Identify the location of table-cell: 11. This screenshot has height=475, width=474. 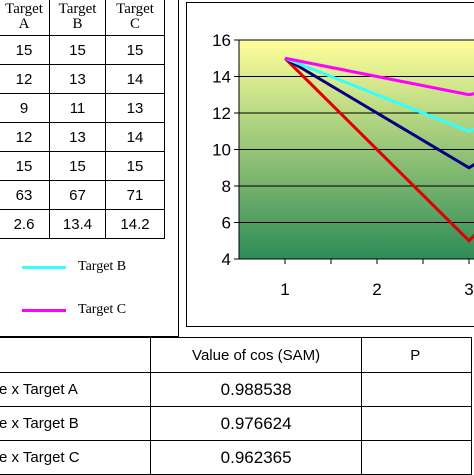
(77, 108).